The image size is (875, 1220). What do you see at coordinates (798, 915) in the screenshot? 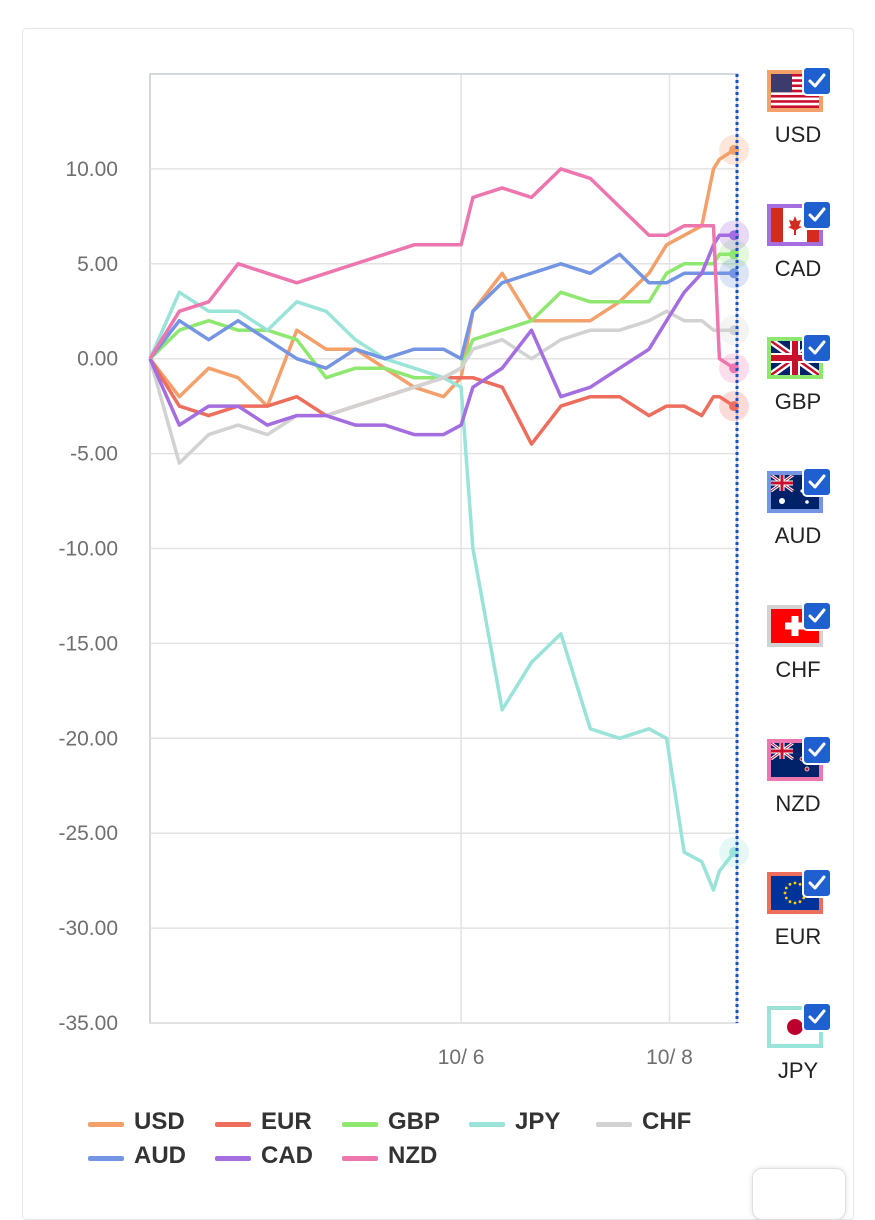
I see `currency-toggle-eur: EUR` at bounding box center [798, 915].